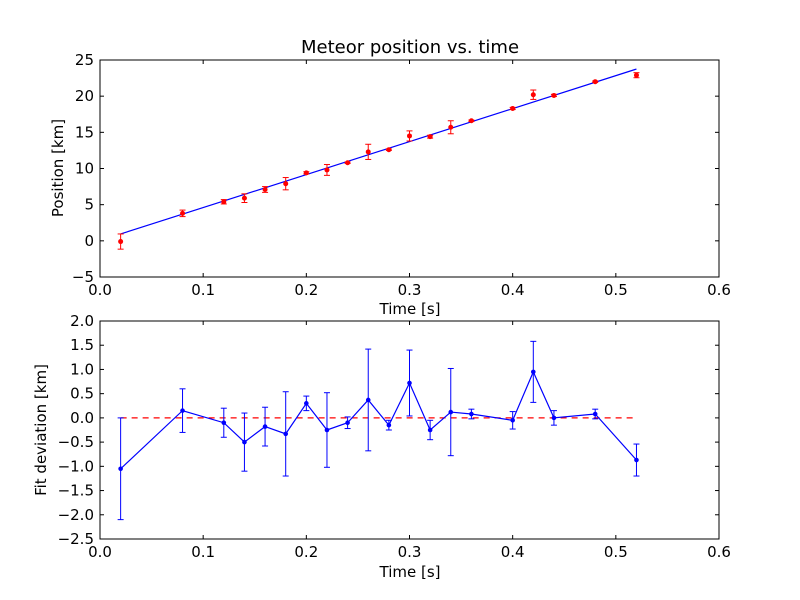  Describe the element at coordinates (82, 321) in the screenshot. I see `y-tick-label: 2.0` at that location.